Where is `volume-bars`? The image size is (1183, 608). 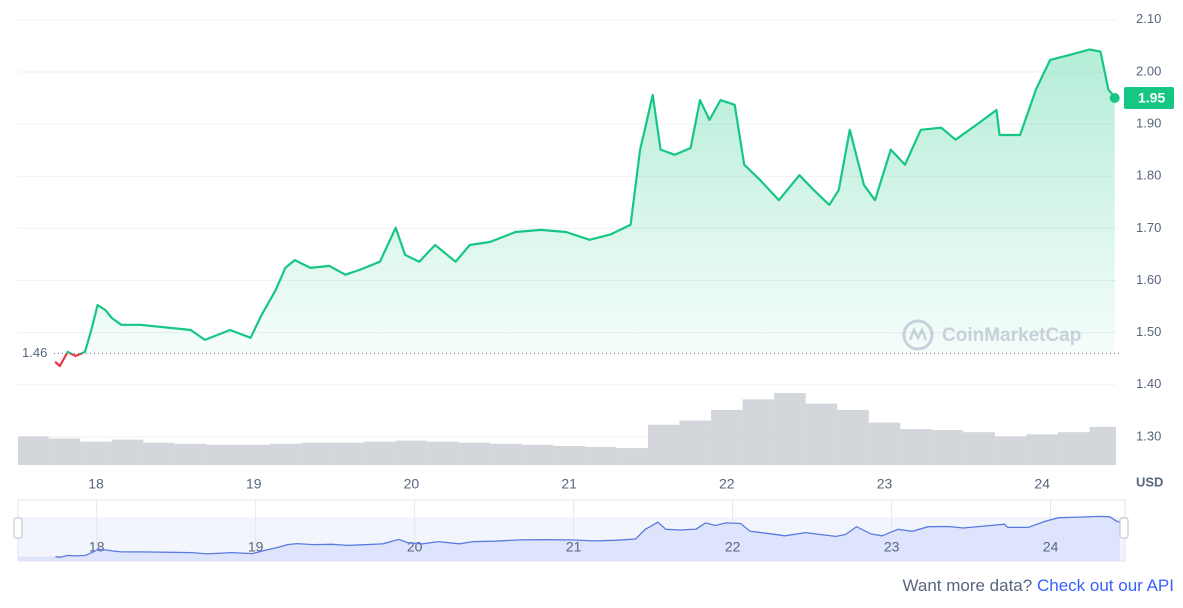
volume-bars is located at coordinates (567, 429).